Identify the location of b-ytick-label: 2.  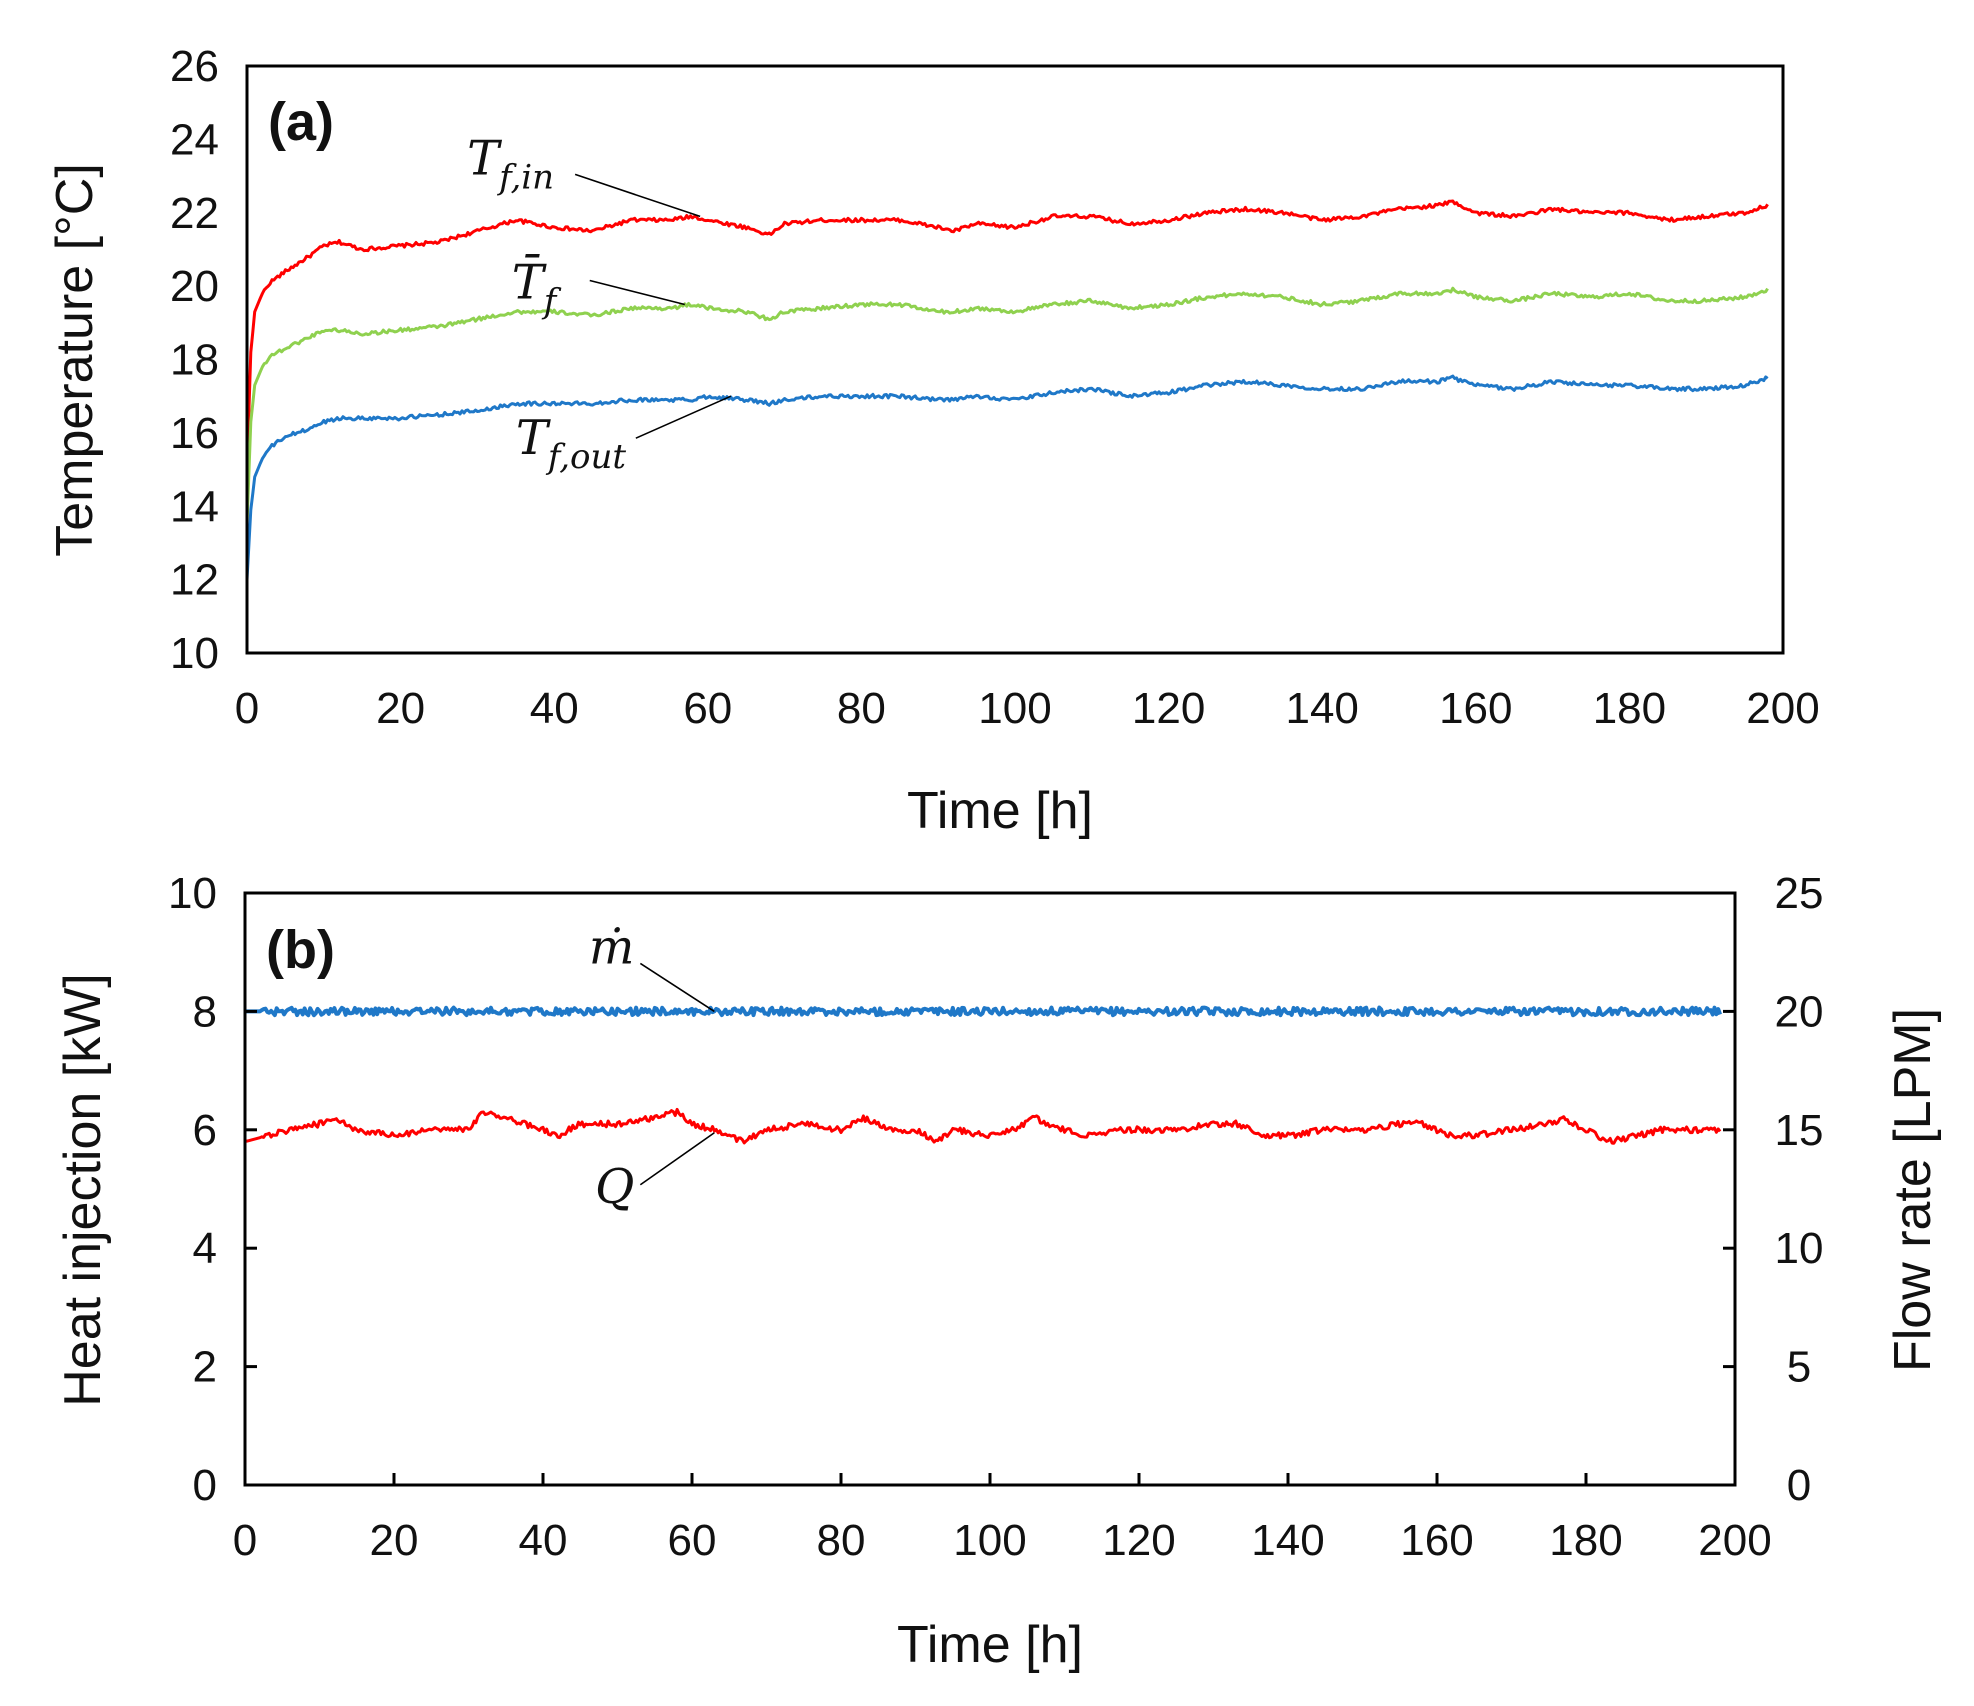
(205, 1367).